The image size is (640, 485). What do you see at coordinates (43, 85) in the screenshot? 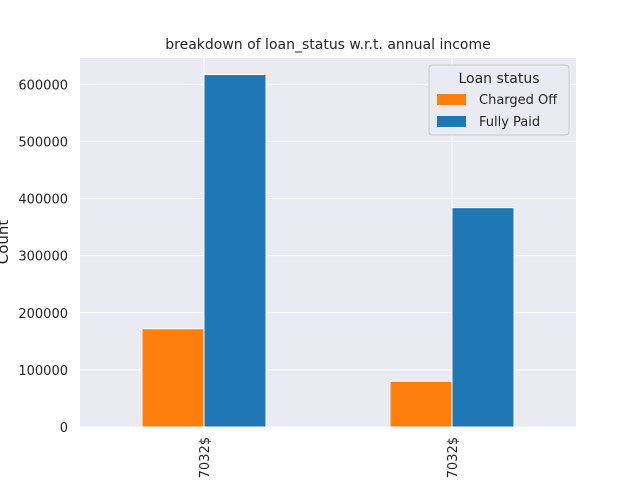
I see `y-tick-label: 600000` at bounding box center [43, 85].